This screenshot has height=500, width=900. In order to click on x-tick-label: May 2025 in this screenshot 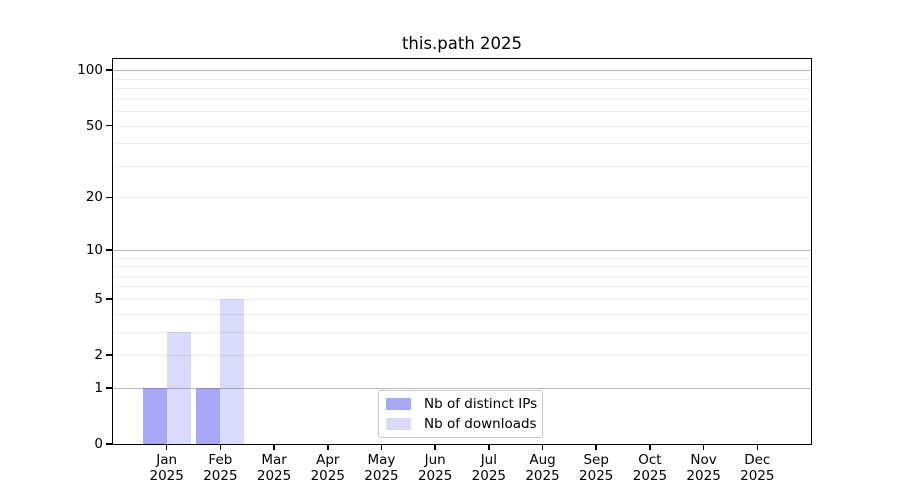, I will do `click(381, 468)`.